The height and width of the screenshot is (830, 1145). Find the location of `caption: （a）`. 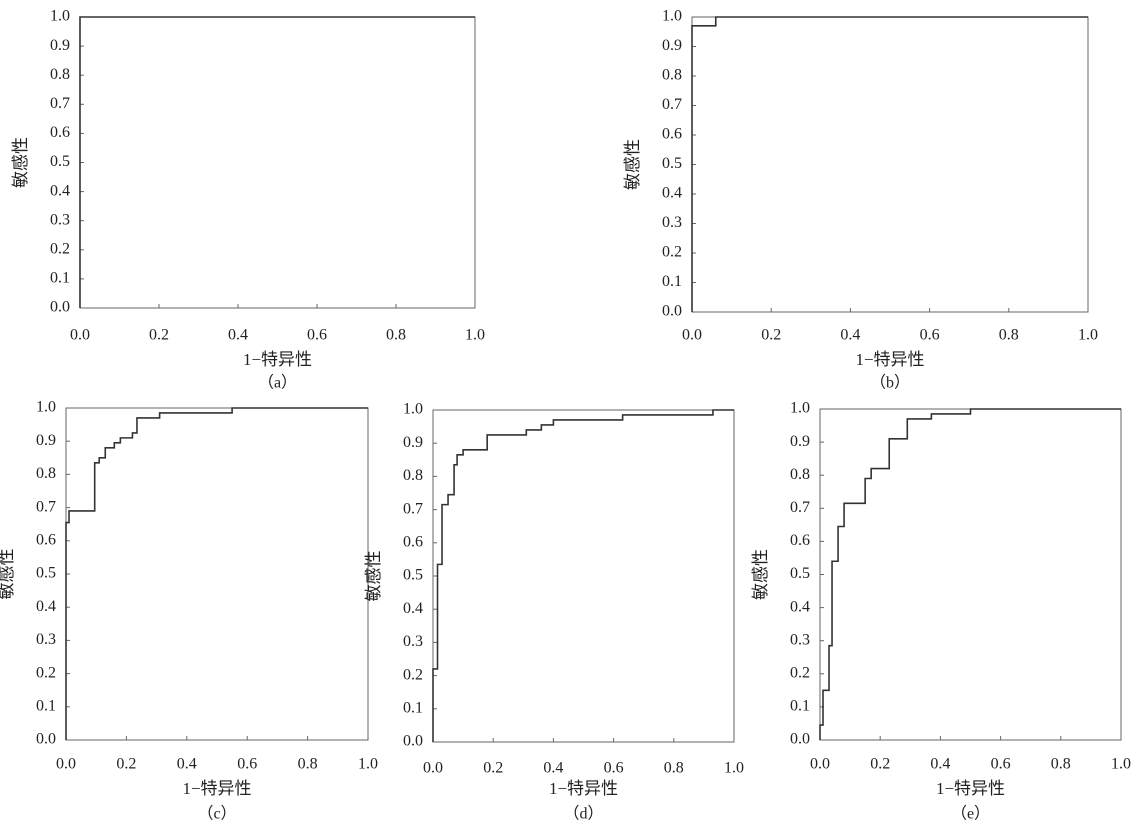

caption: （a） is located at coordinates (277, 383).